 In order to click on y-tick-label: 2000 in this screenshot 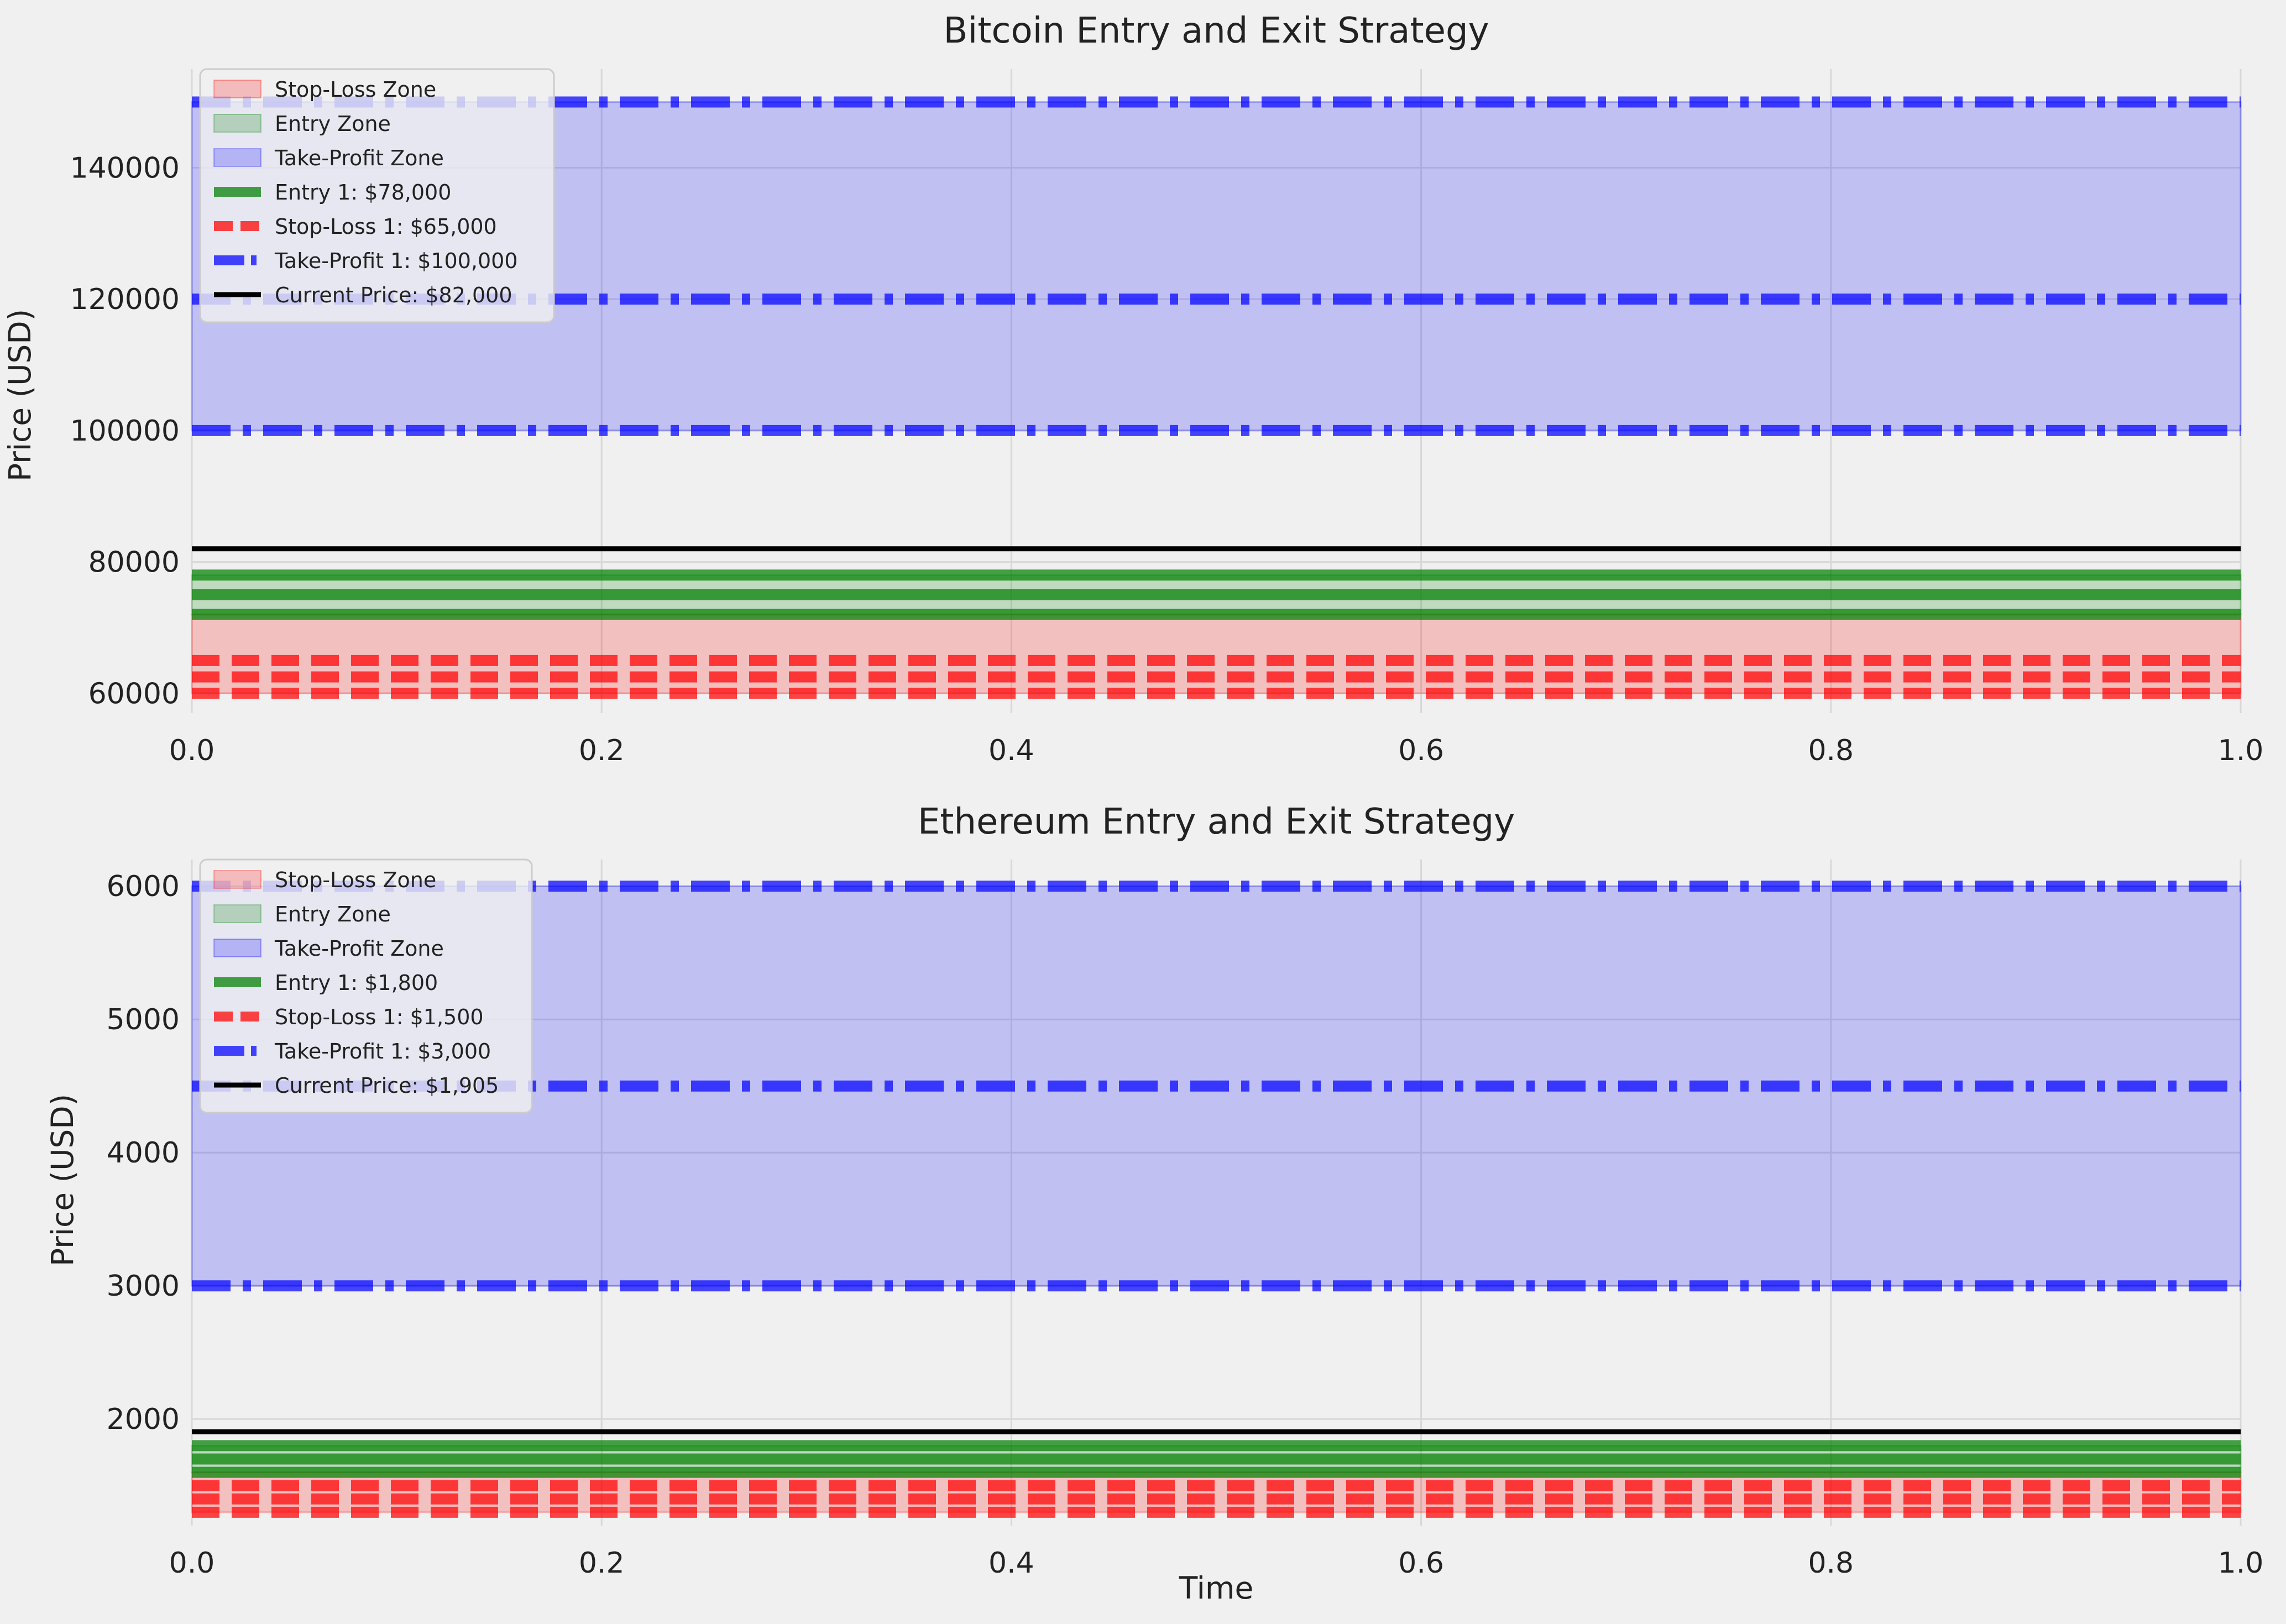, I will do `click(143, 1419)`.